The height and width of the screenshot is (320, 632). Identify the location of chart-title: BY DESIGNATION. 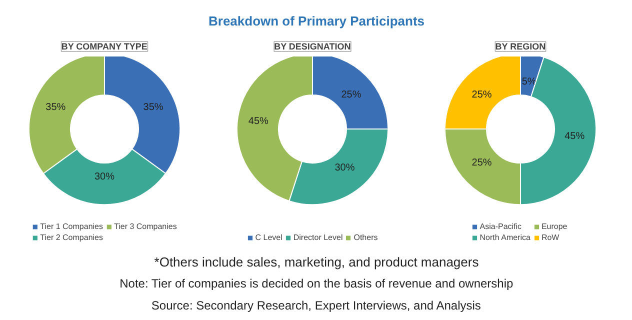
(312, 47).